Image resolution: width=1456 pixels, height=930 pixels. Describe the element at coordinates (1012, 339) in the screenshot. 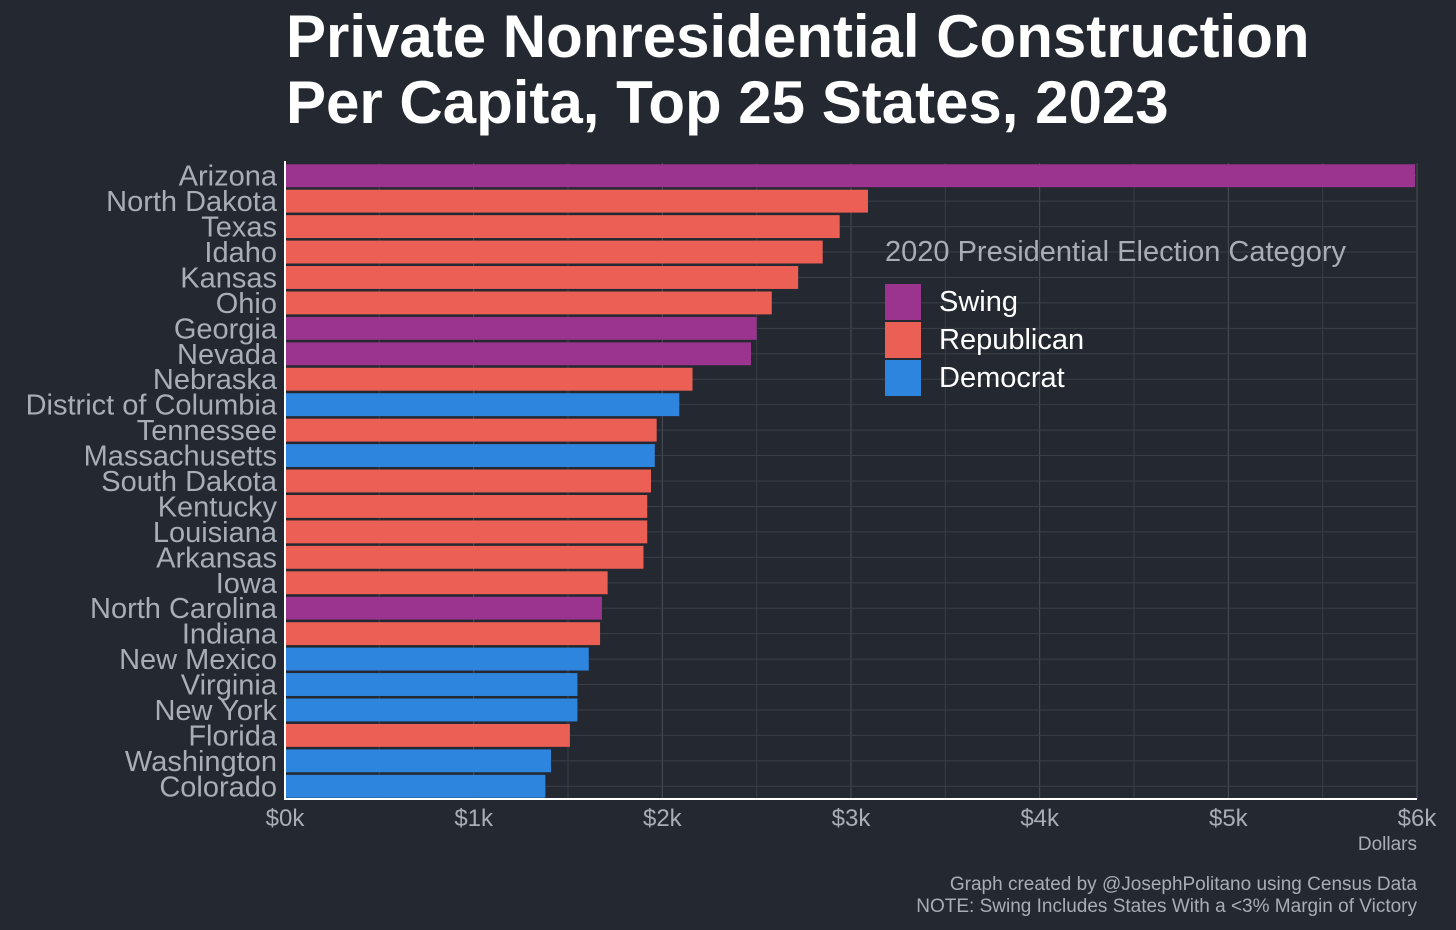

I see `legend-label-republican: Republican` at that location.